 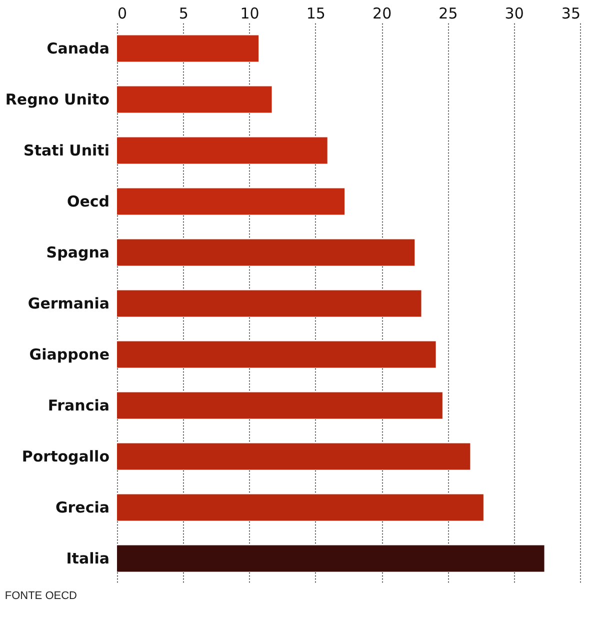 I want to click on y-tick-label: Canada, so click(x=78, y=49).